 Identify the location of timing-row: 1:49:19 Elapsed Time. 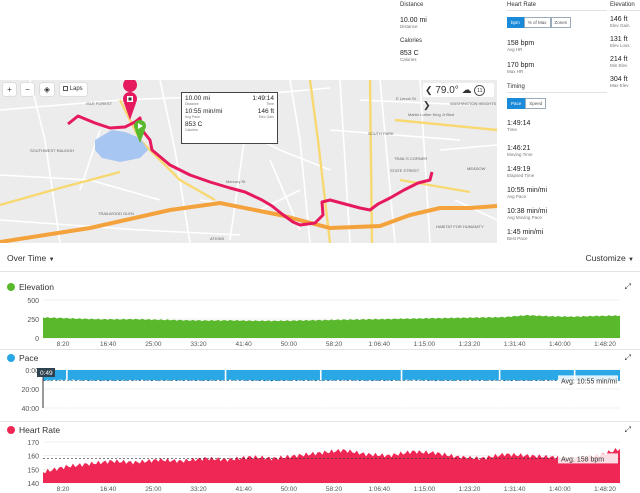
(557, 176).